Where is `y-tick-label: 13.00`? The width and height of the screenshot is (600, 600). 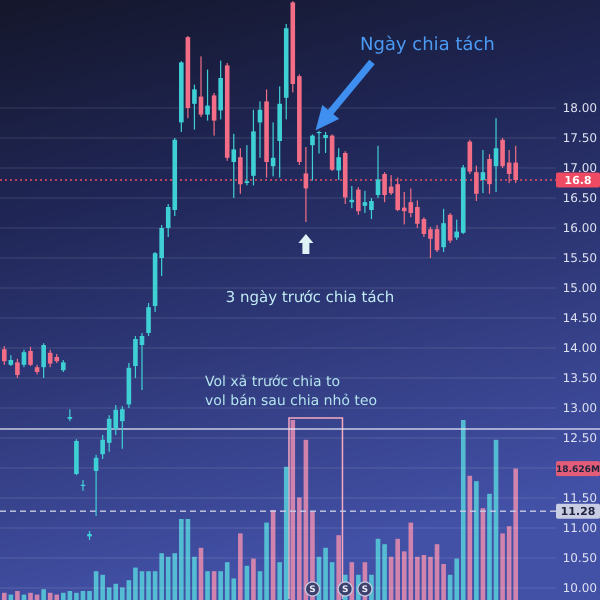 y-tick-label: 13.00 is located at coordinates (579, 408).